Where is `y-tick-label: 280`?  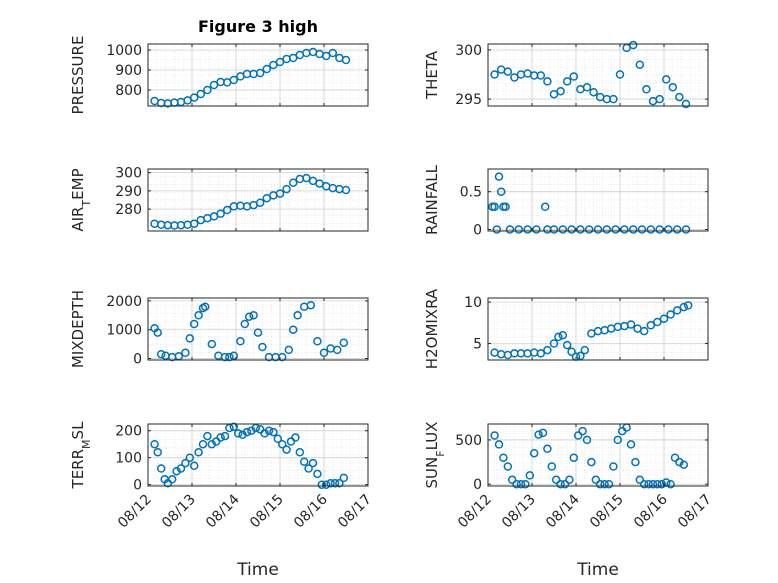 y-tick-label: 280 is located at coordinates (128, 210).